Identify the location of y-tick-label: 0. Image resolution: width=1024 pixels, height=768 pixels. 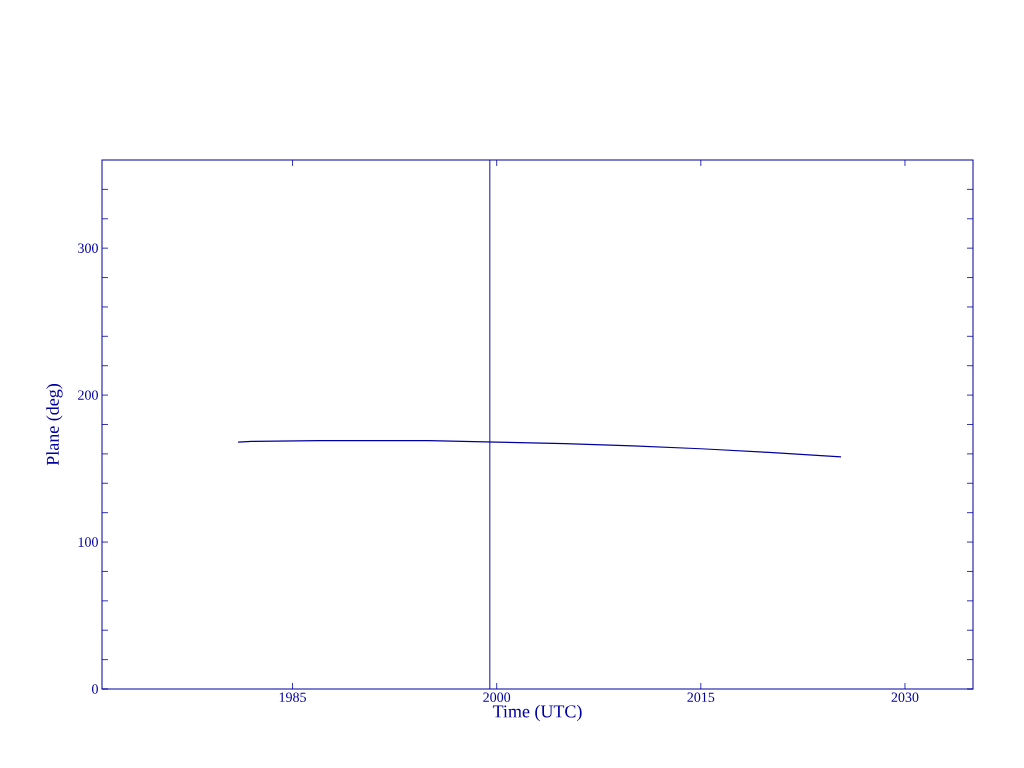
(95, 689).